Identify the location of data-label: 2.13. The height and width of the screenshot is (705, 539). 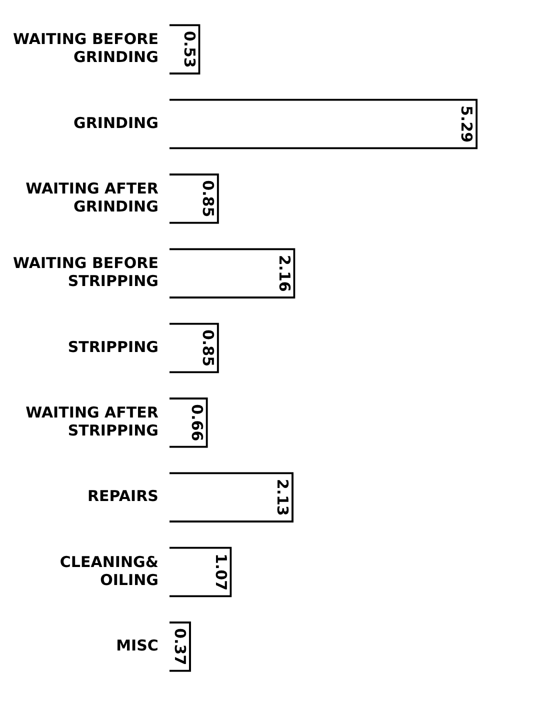
(283, 497).